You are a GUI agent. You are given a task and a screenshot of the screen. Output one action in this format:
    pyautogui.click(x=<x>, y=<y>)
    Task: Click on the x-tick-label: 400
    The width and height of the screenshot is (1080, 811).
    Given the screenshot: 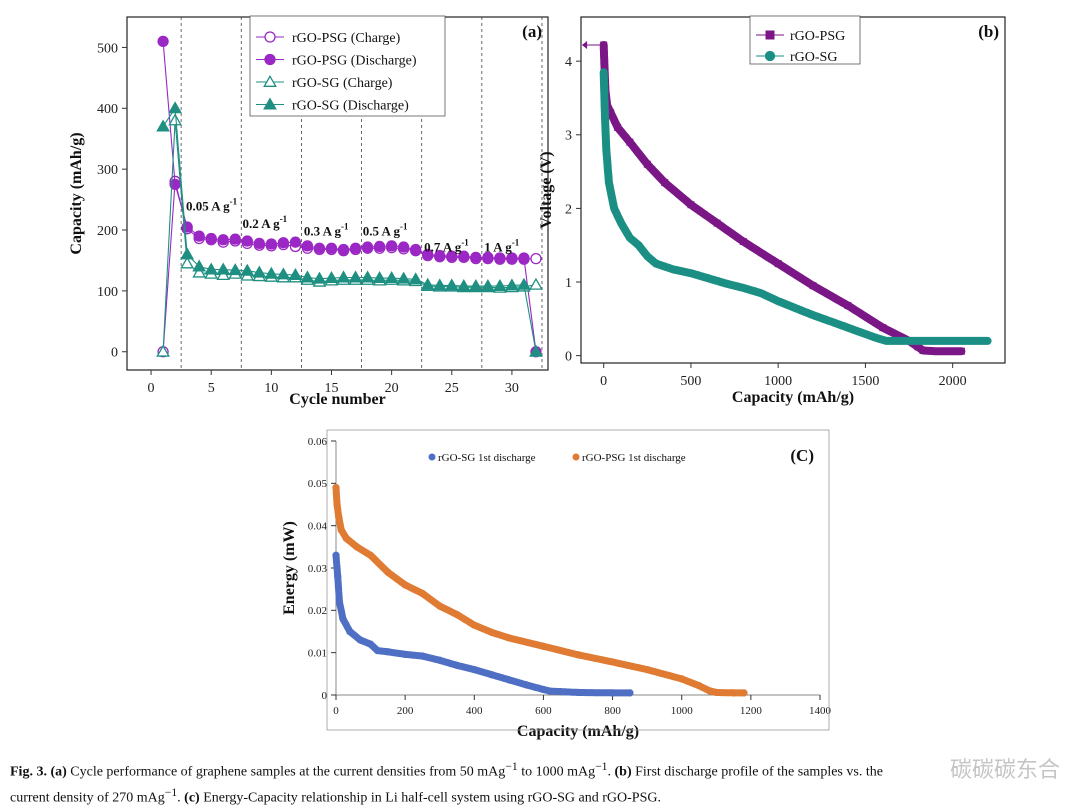 What is the action you would take?
    pyautogui.click(x=474, y=711)
    